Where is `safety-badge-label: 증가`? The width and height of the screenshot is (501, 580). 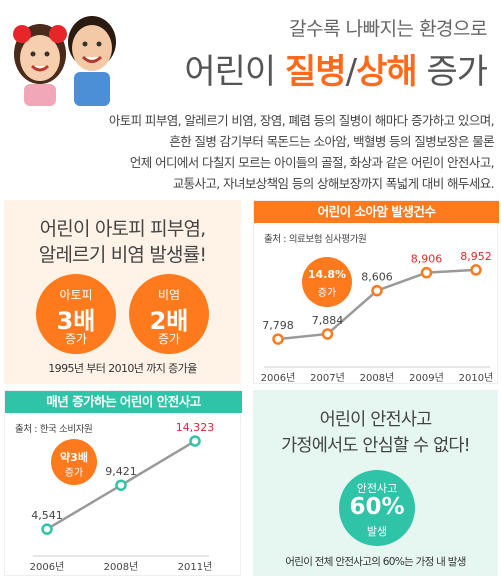 safety-badge-label: 증가 is located at coordinates (74, 473).